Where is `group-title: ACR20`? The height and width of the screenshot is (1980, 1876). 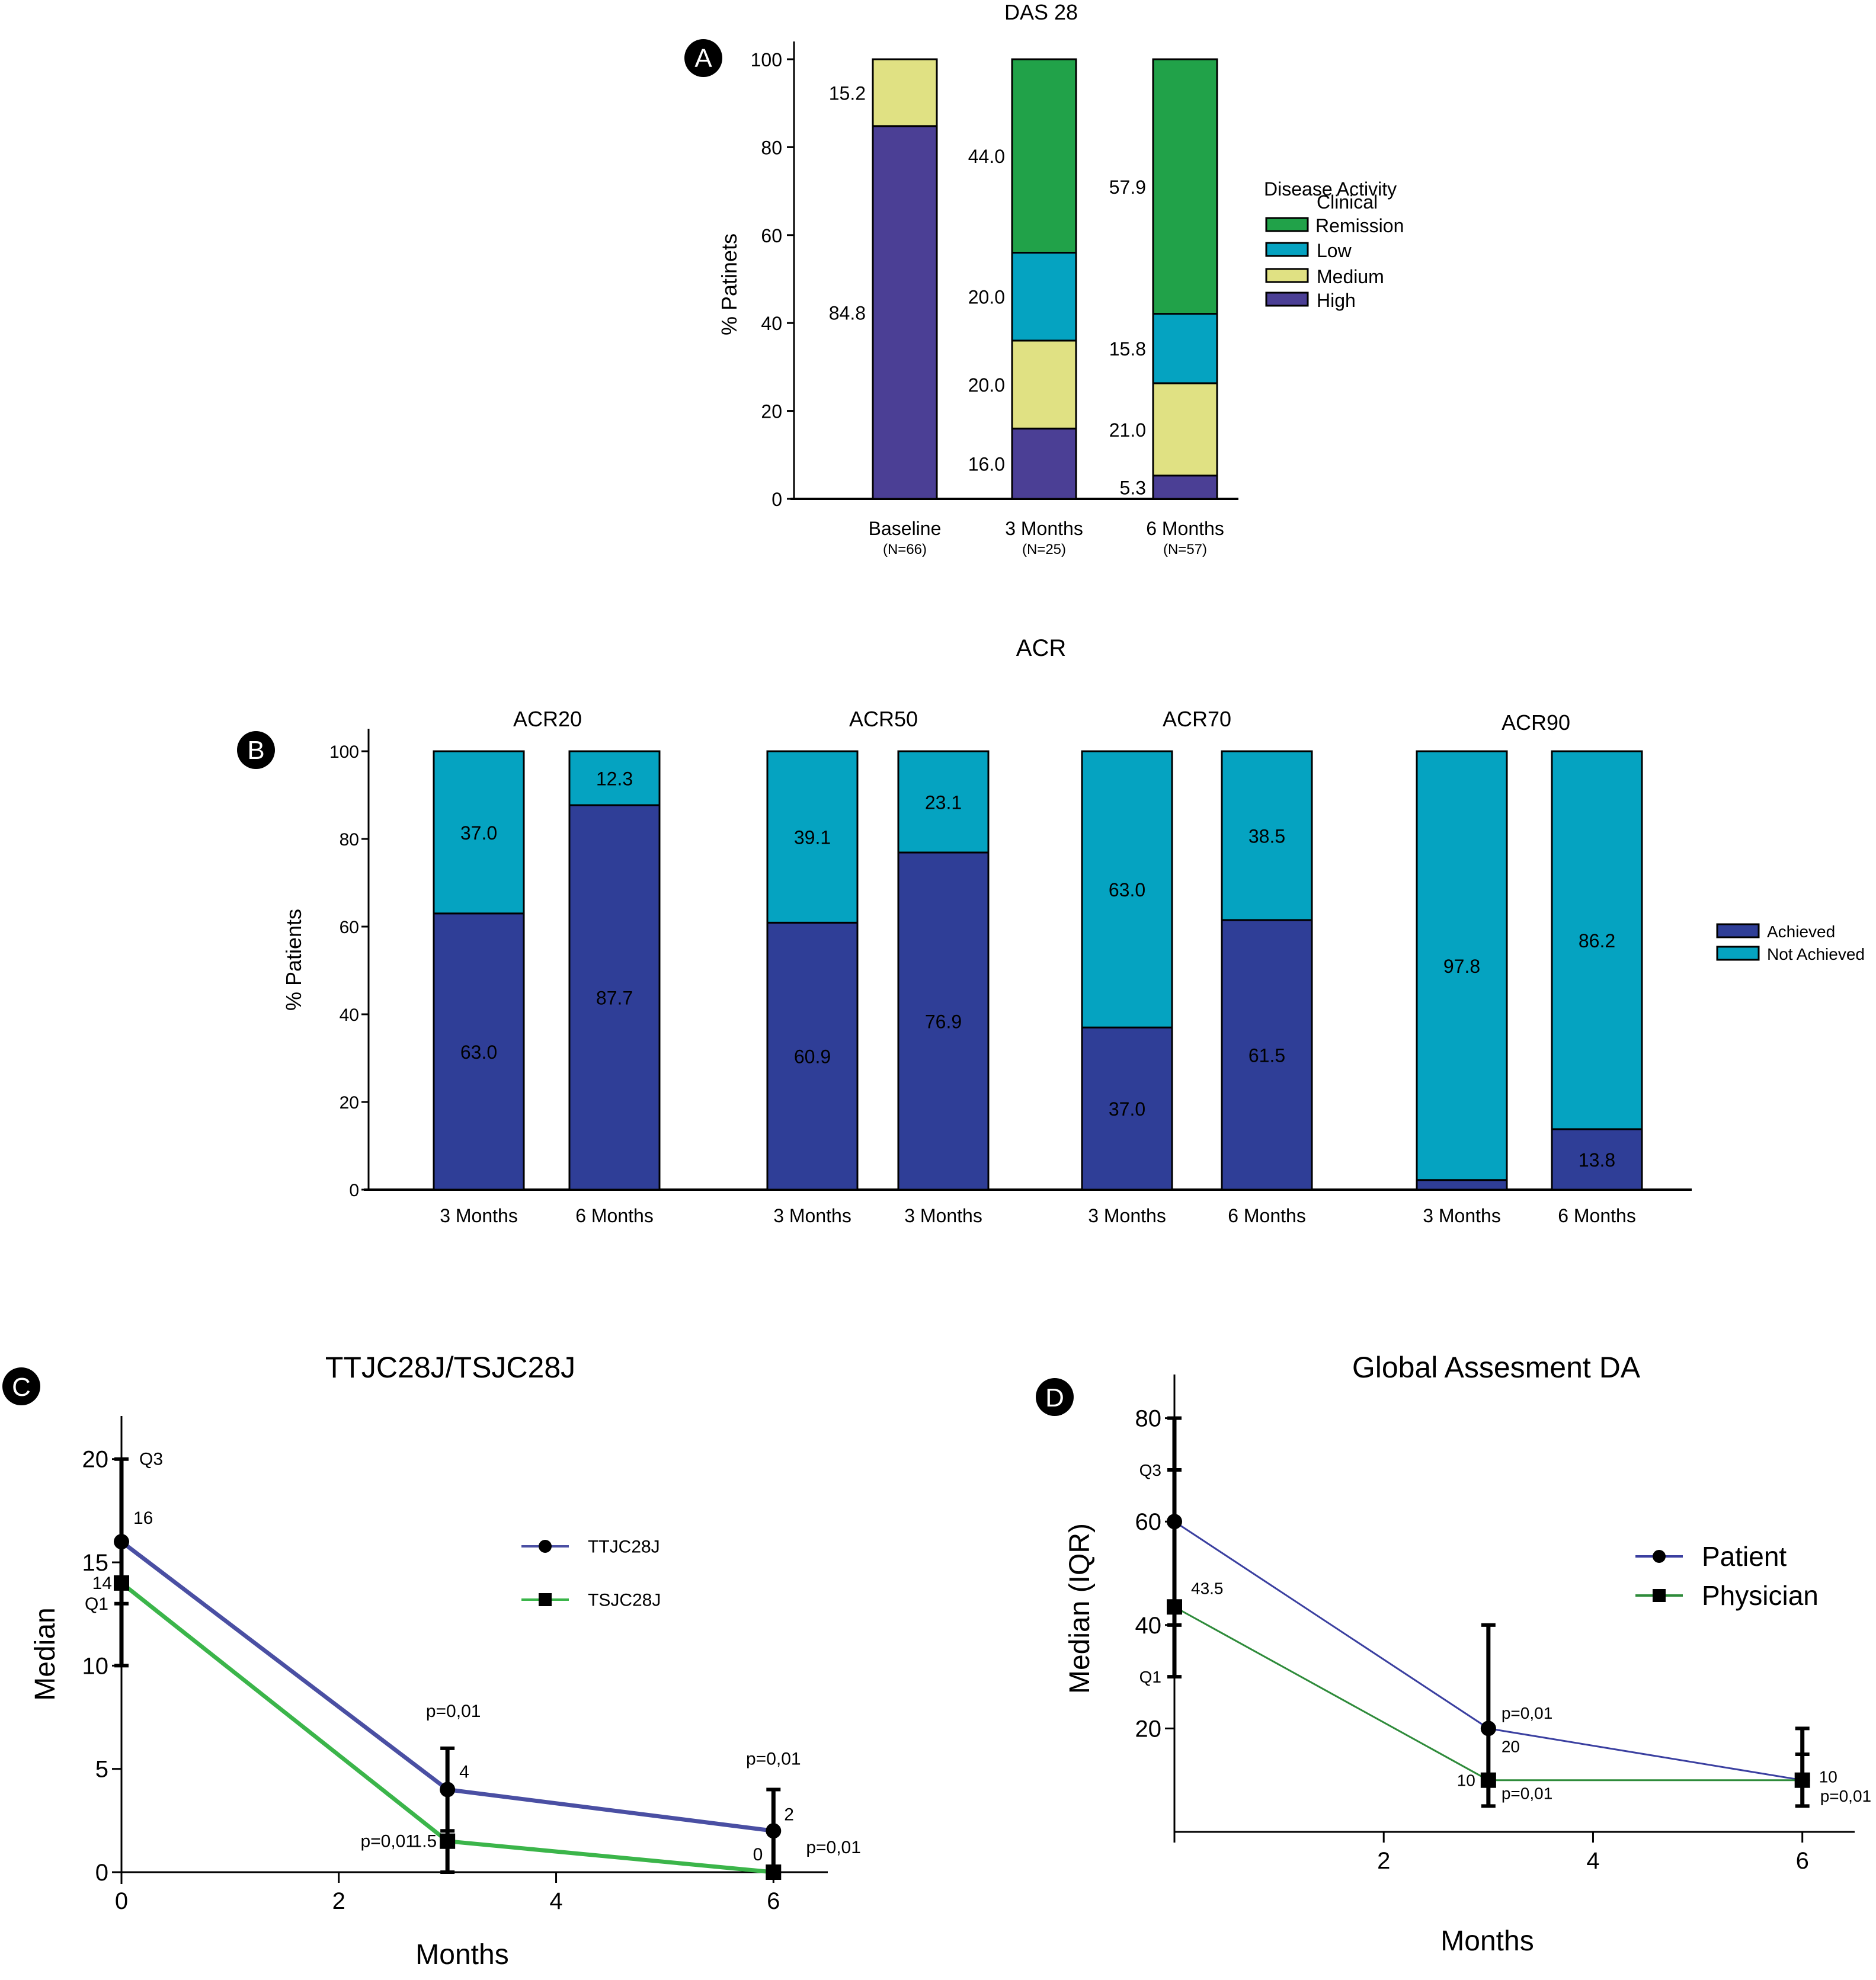 group-title: ACR20 is located at coordinates (547, 719).